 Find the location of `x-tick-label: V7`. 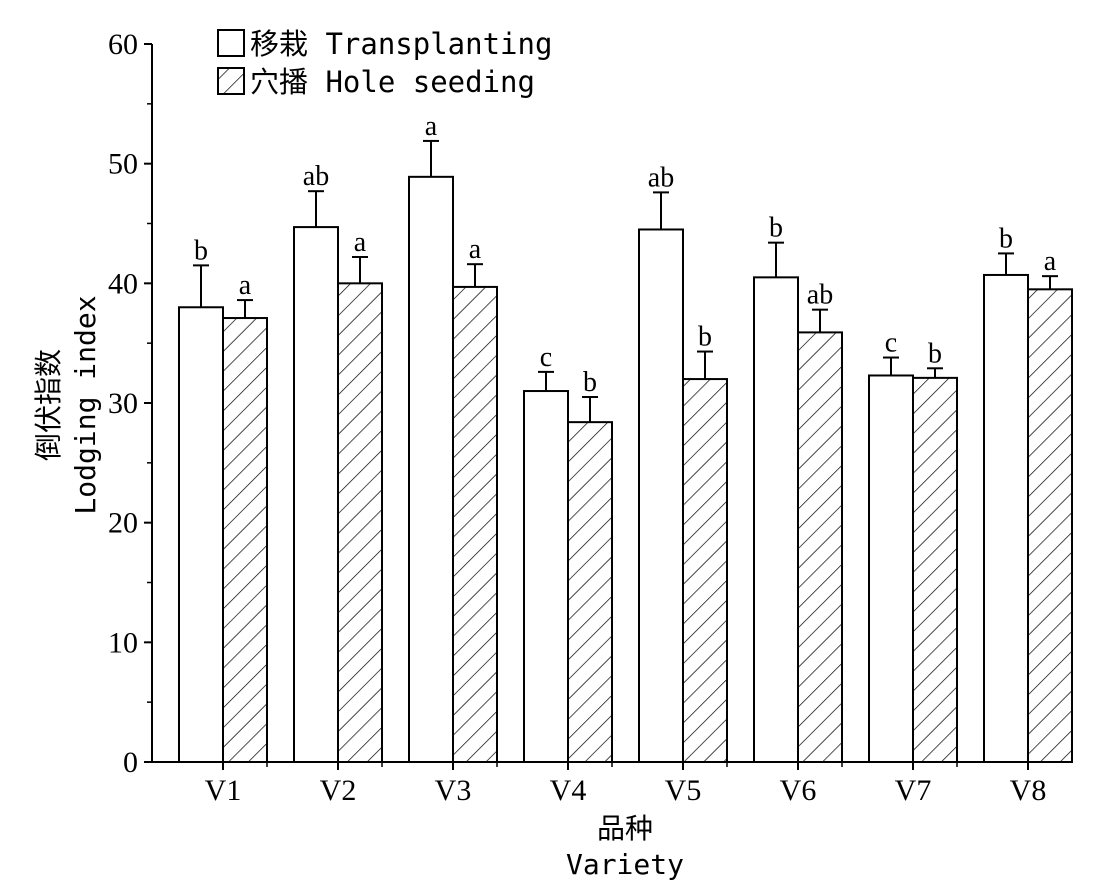

x-tick-label: V7 is located at coordinates (913, 790).